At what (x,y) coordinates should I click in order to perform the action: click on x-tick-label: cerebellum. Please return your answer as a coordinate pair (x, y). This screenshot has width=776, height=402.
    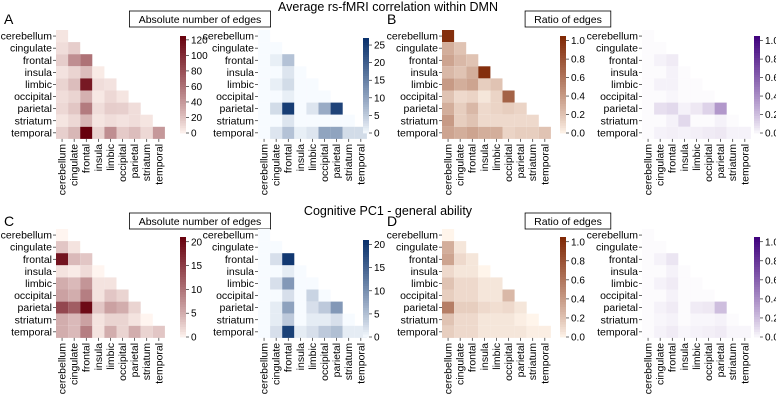
    Looking at the image, I should click on (265, 369).